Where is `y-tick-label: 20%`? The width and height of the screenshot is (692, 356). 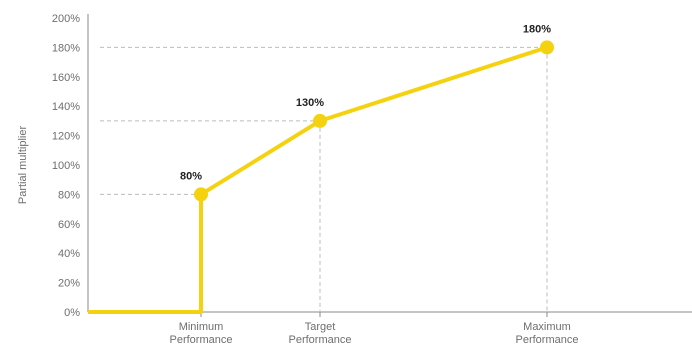 y-tick-label: 20% is located at coordinates (69, 284).